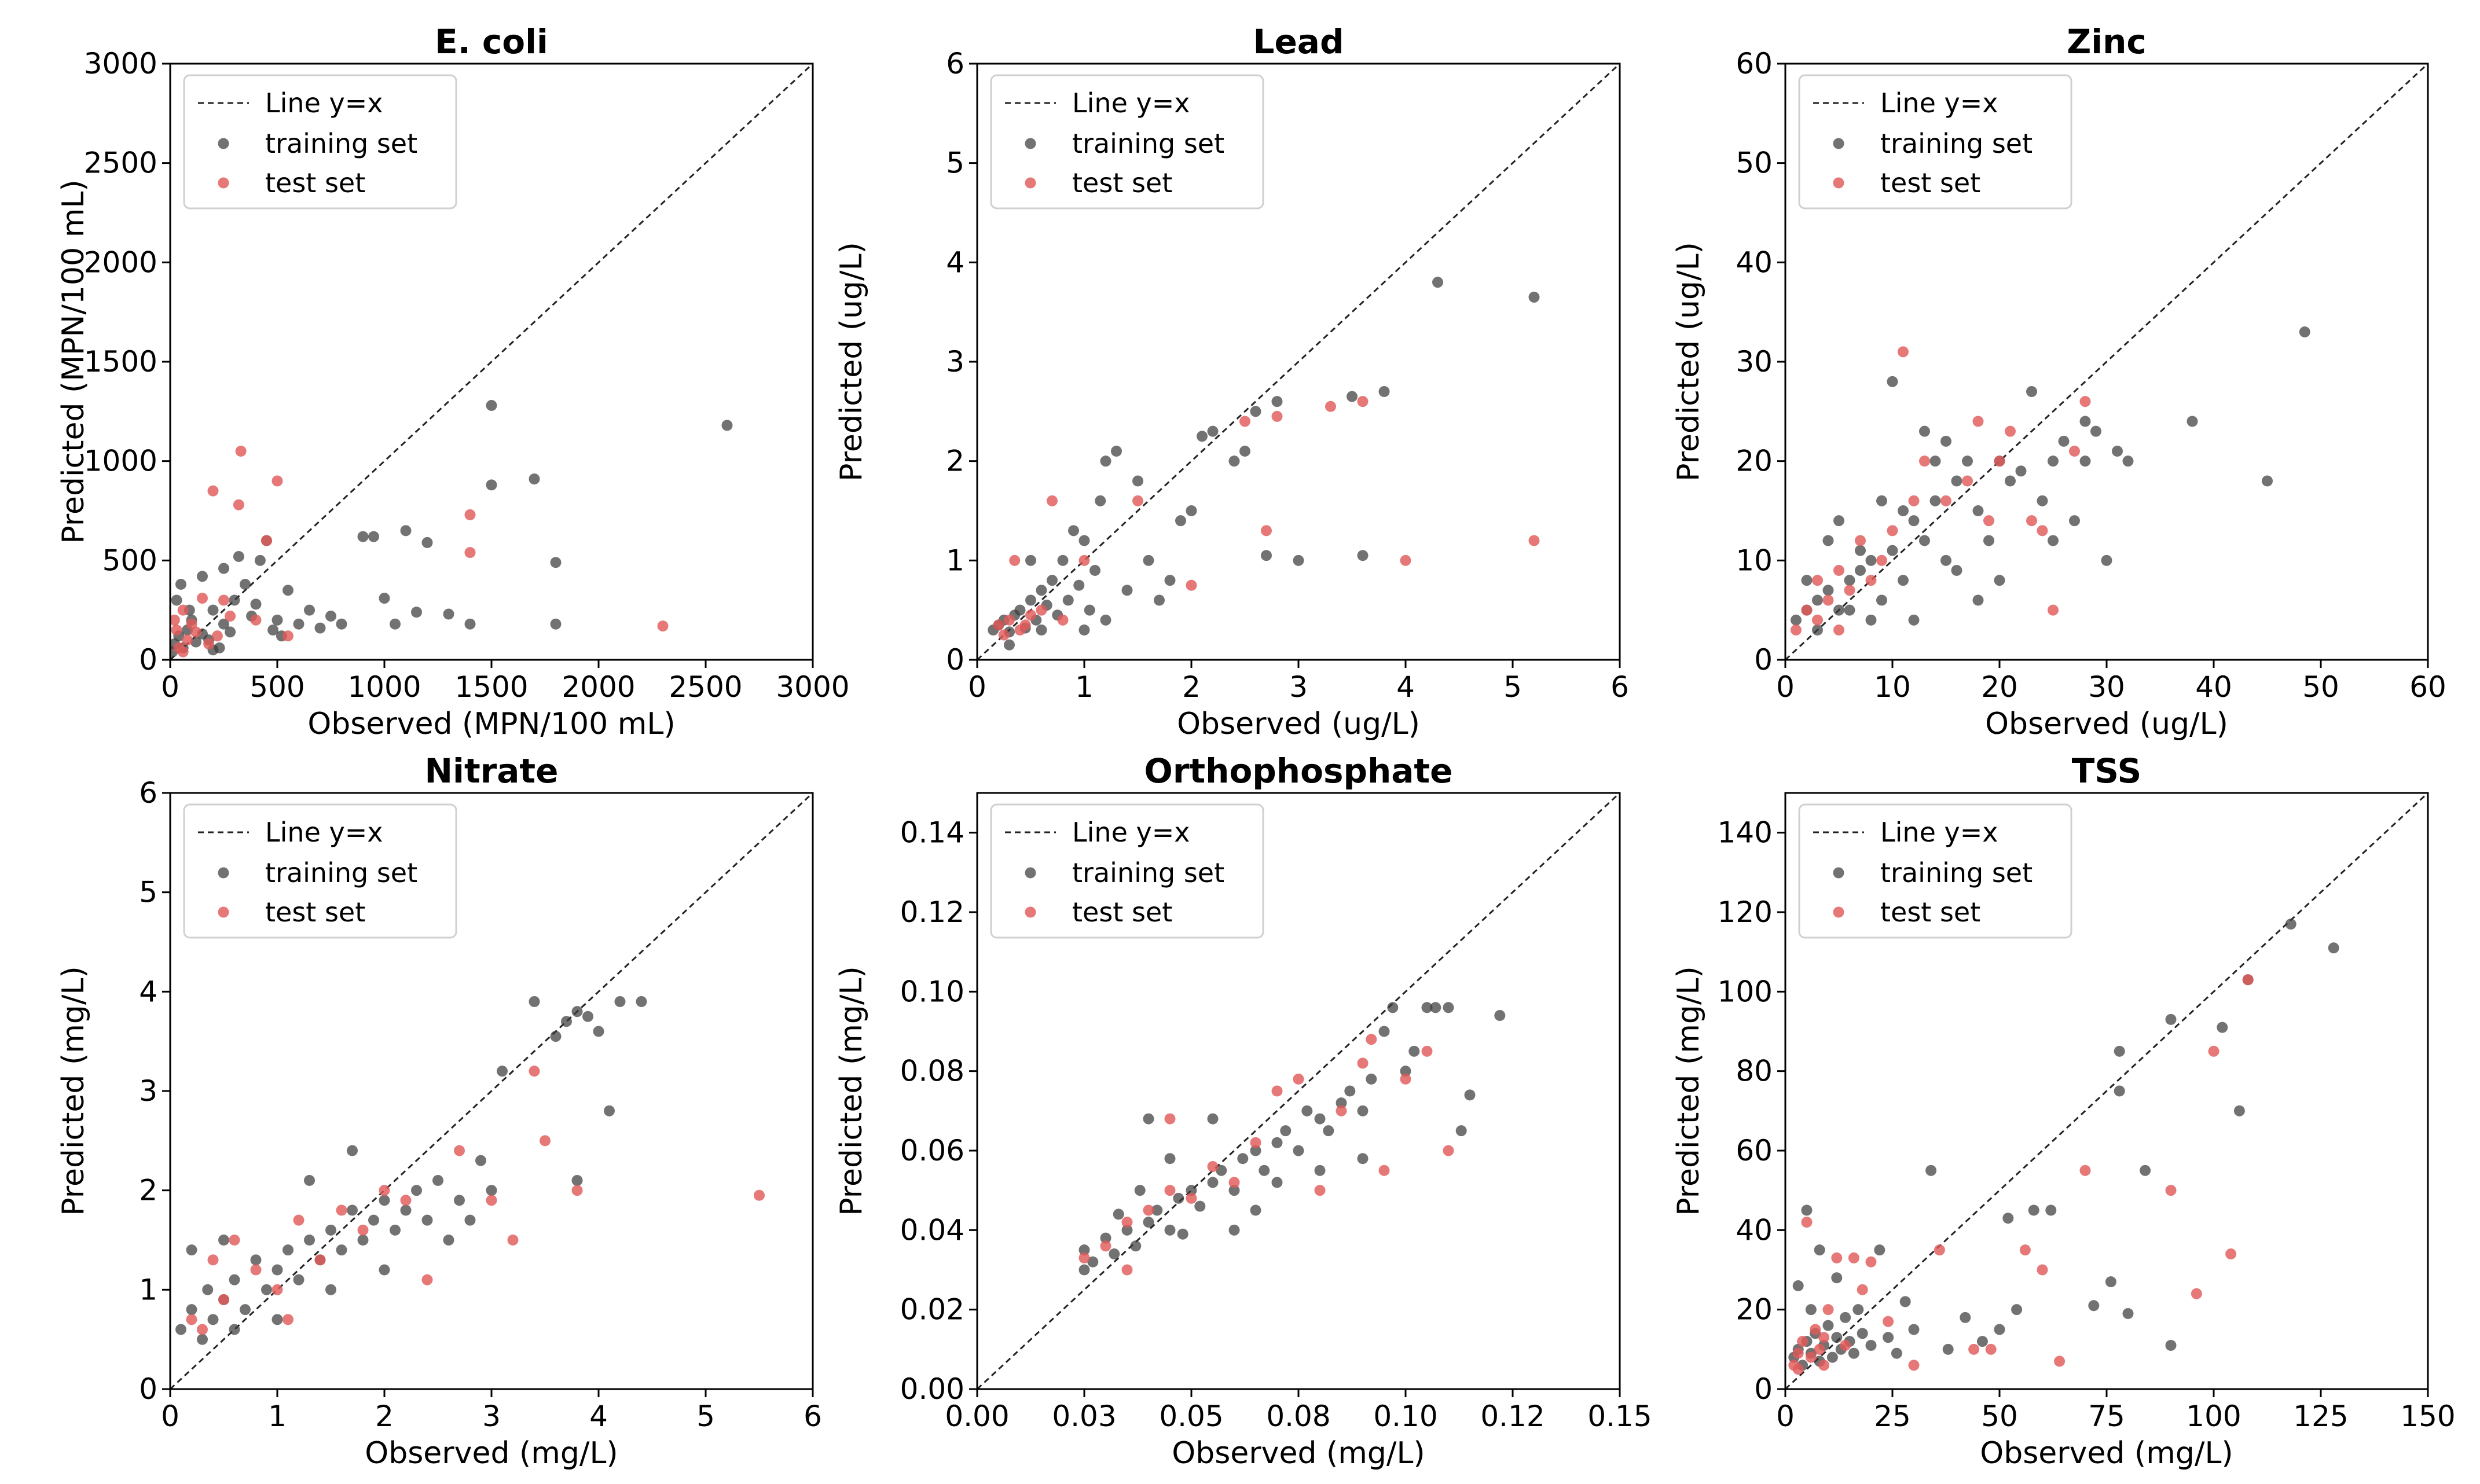 The image size is (2480, 1484). I want to click on x-tick-label: 1, so click(278, 1416).